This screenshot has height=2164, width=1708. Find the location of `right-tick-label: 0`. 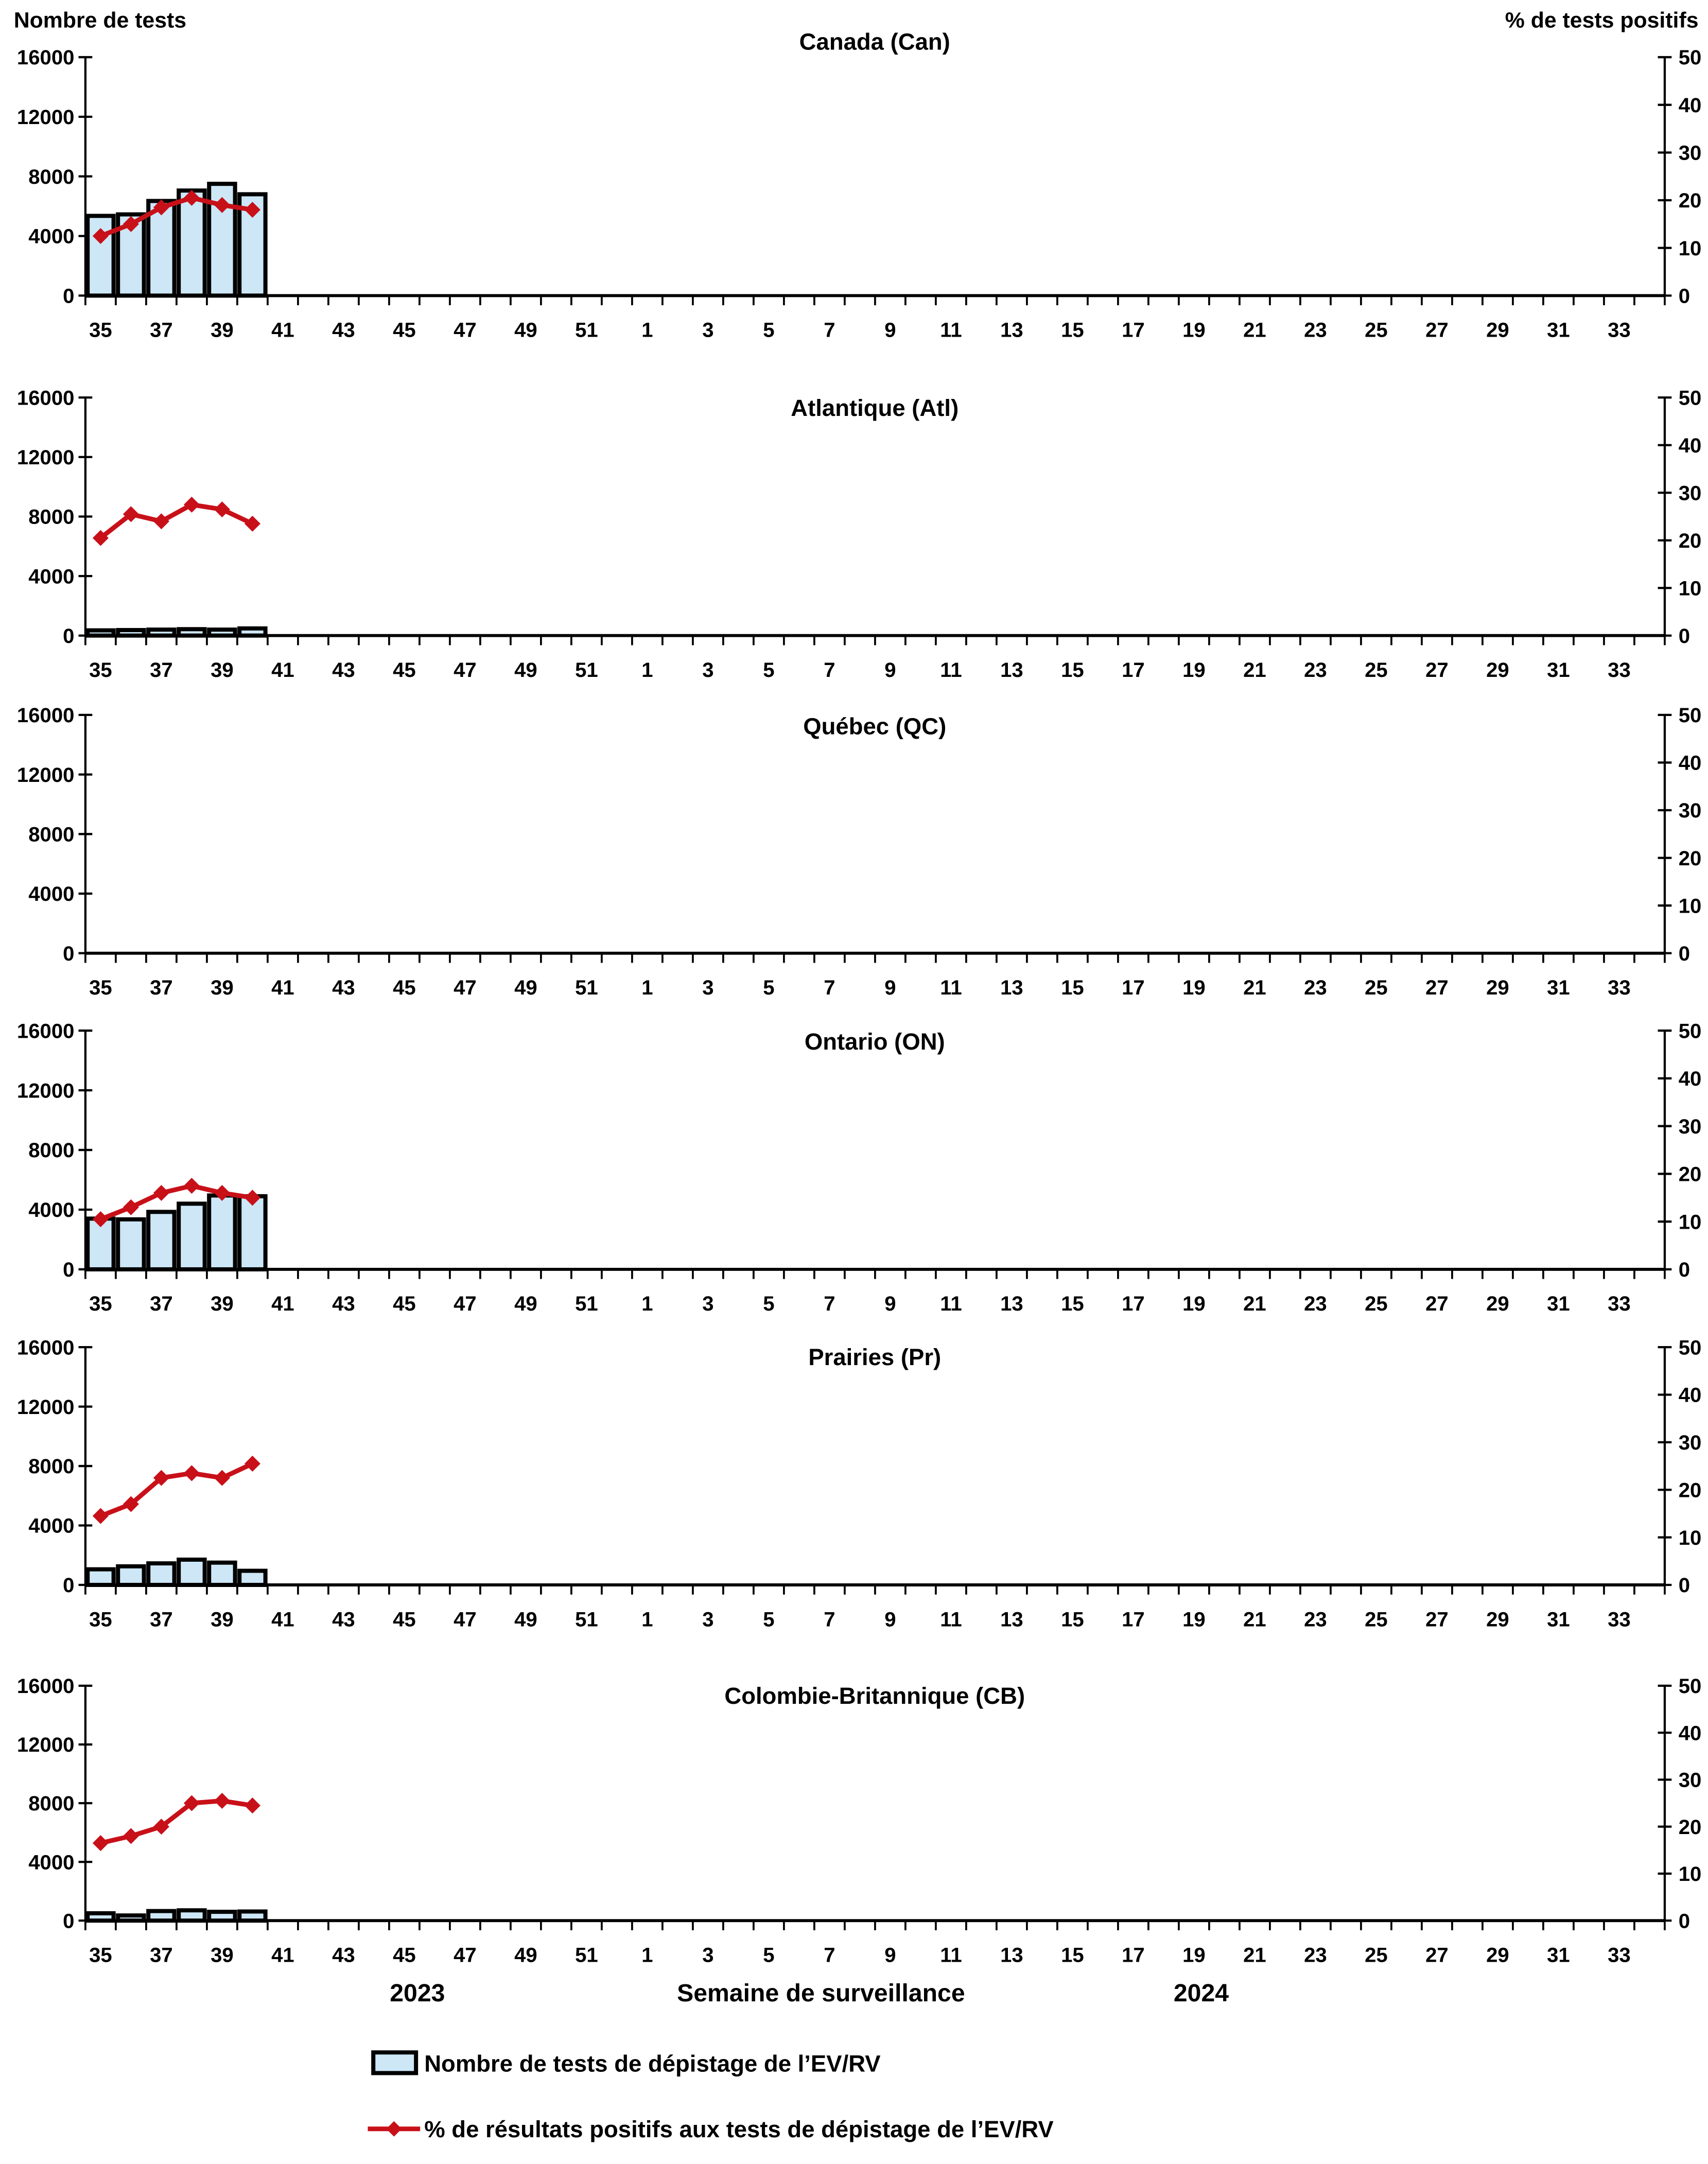

right-tick-label: 0 is located at coordinates (1685, 1920).